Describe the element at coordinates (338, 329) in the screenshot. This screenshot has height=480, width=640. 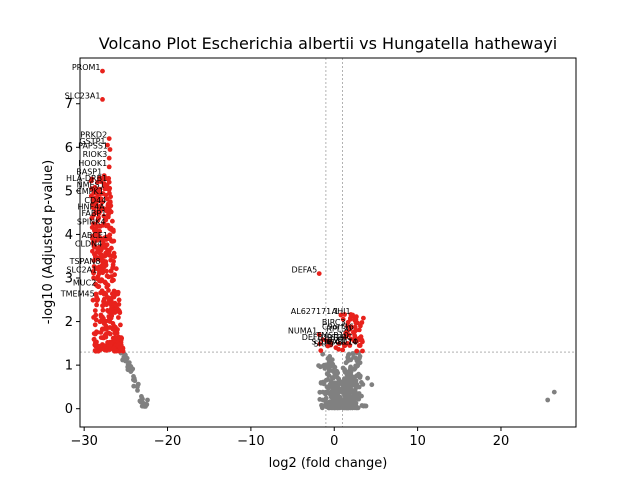
I see `gene-label: RPL30` at that location.